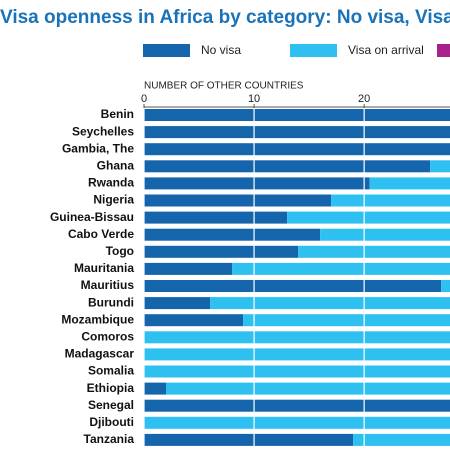 The image size is (450, 450). Describe the element at coordinates (92, 217) in the screenshot. I see `category-label: Guinea-Bissau` at that location.